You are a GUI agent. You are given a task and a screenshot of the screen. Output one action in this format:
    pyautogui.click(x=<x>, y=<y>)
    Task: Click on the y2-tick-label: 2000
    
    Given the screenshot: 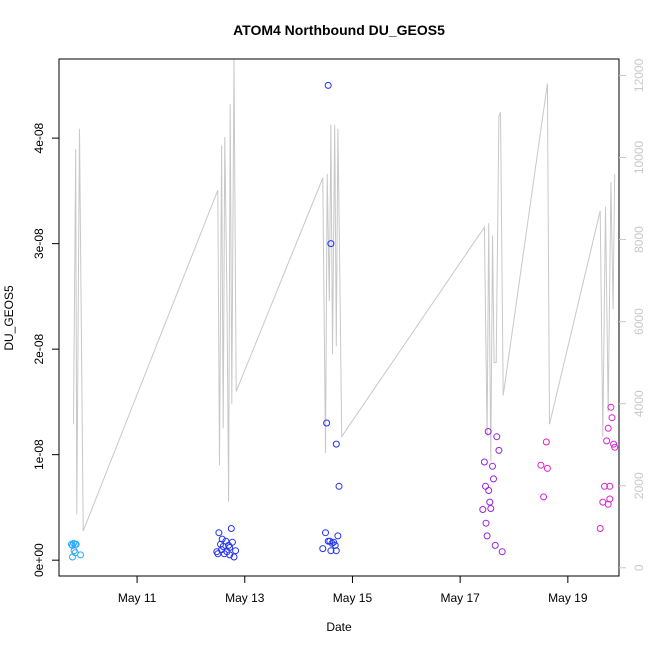 What is the action you would take?
    pyautogui.click(x=639, y=485)
    